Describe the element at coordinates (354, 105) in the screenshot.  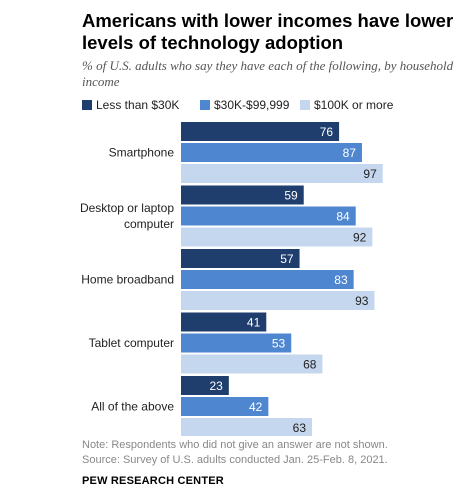
I see `legend-label: $100K or more` at that location.